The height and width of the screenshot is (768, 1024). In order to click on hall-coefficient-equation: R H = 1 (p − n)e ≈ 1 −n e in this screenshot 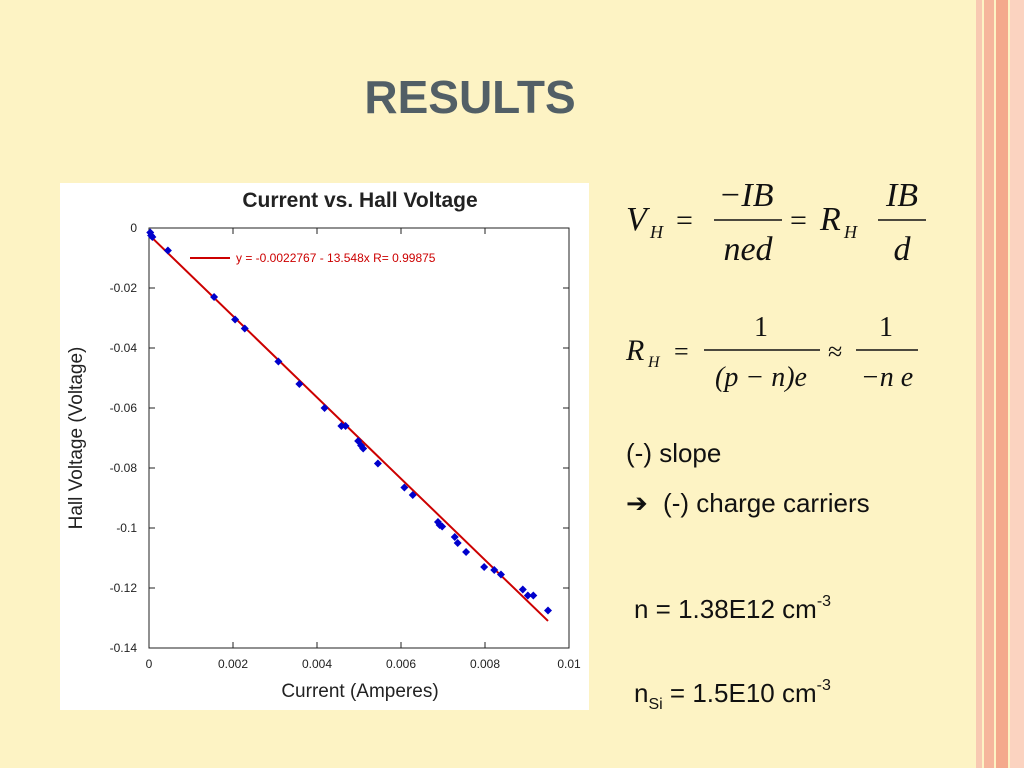, I will do `click(775, 359)`.